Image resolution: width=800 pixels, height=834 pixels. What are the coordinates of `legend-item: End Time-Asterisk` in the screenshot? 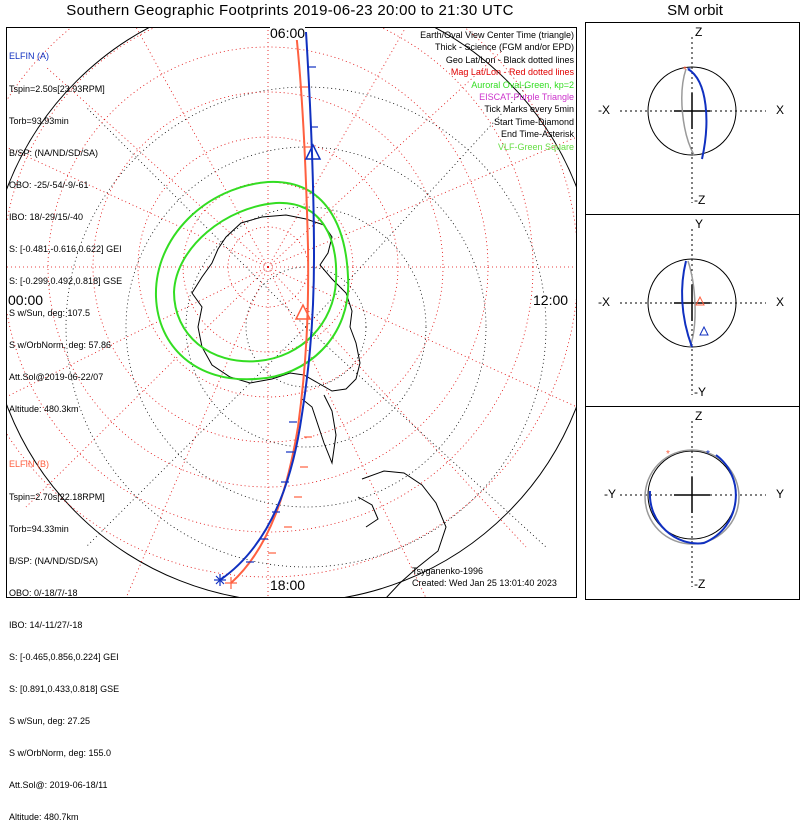 It's located at (537, 134).